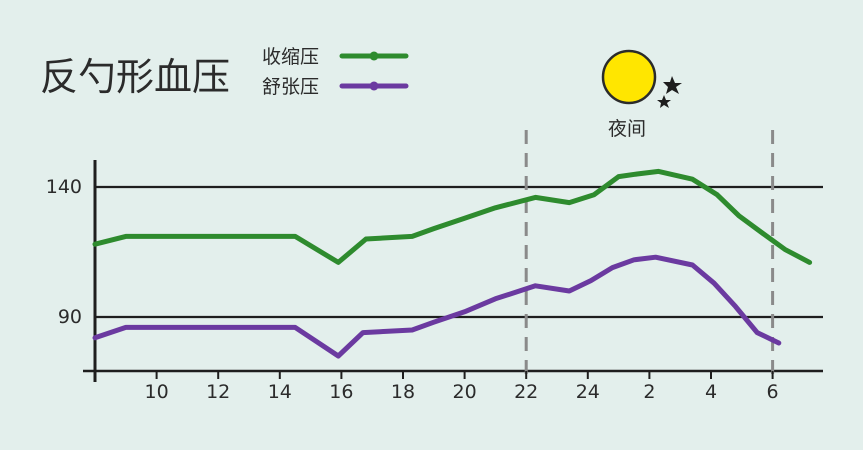  Describe the element at coordinates (341, 392) in the screenshot. I see `x-tick-label: 16` at that location.